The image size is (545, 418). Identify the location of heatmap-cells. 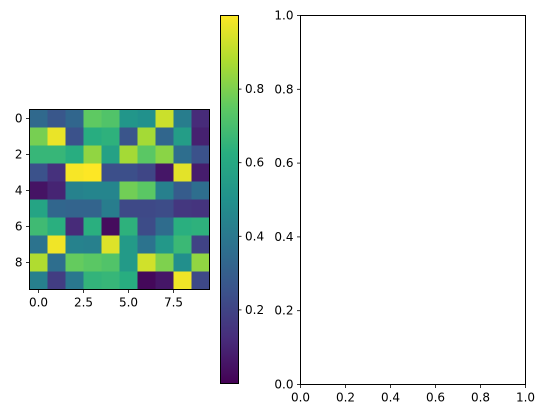
(119, 199).